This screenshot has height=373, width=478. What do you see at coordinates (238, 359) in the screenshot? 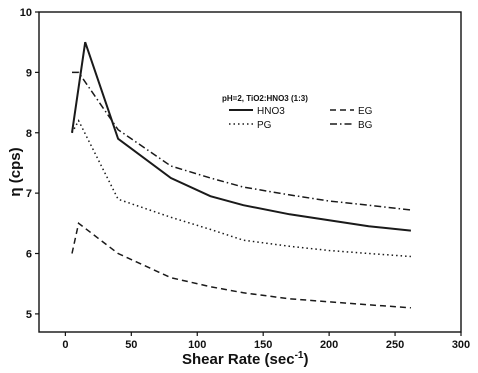
I see `x-axis-title-main: Shear Rate (sec` at bounding box center [238, 359].